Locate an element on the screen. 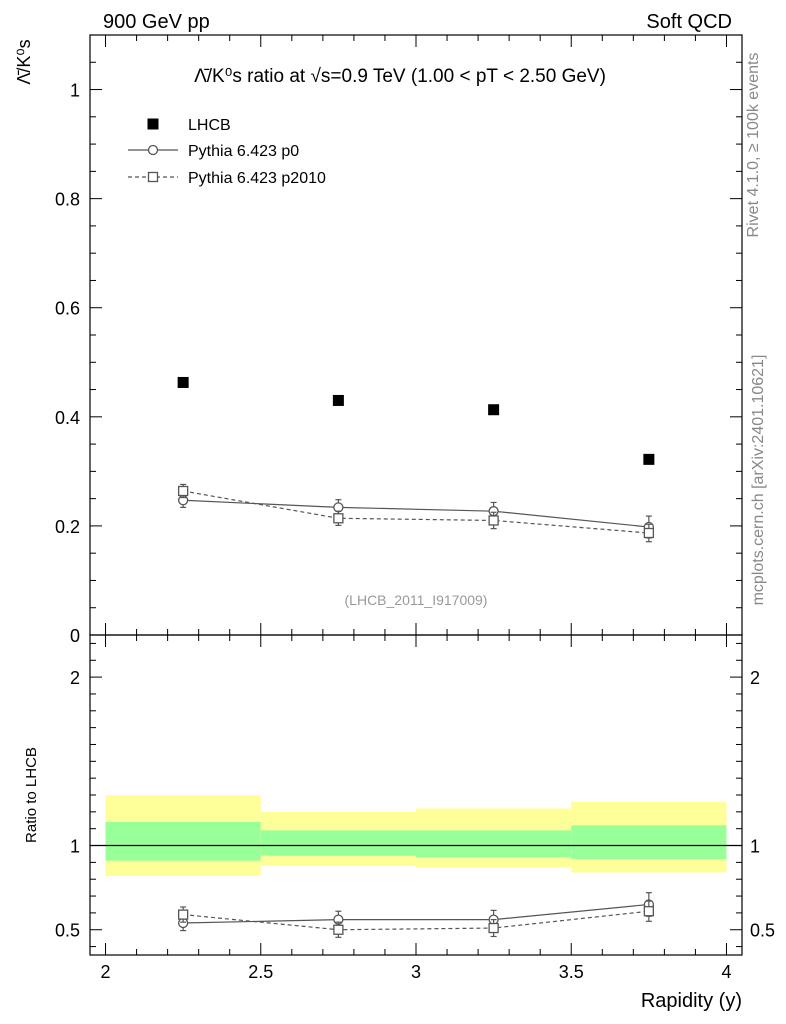 This screenshot has width=786, height=1024. header-right-label: Soft QCD is located at coordinates (689, 22).